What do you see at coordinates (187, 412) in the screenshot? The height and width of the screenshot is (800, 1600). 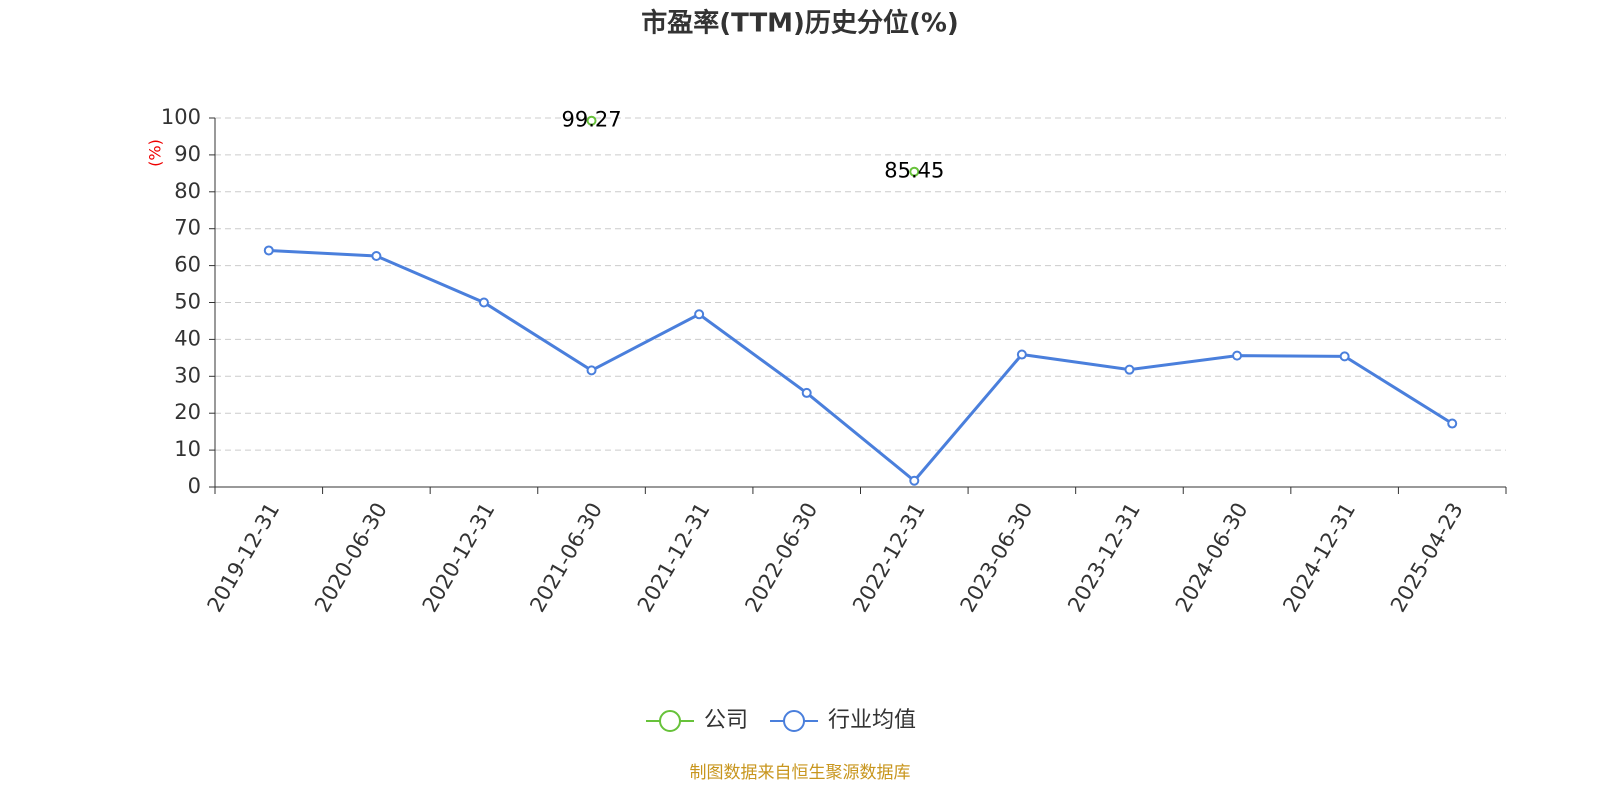 I see `y-tick-label: 20` at bounding box center [187, 412].